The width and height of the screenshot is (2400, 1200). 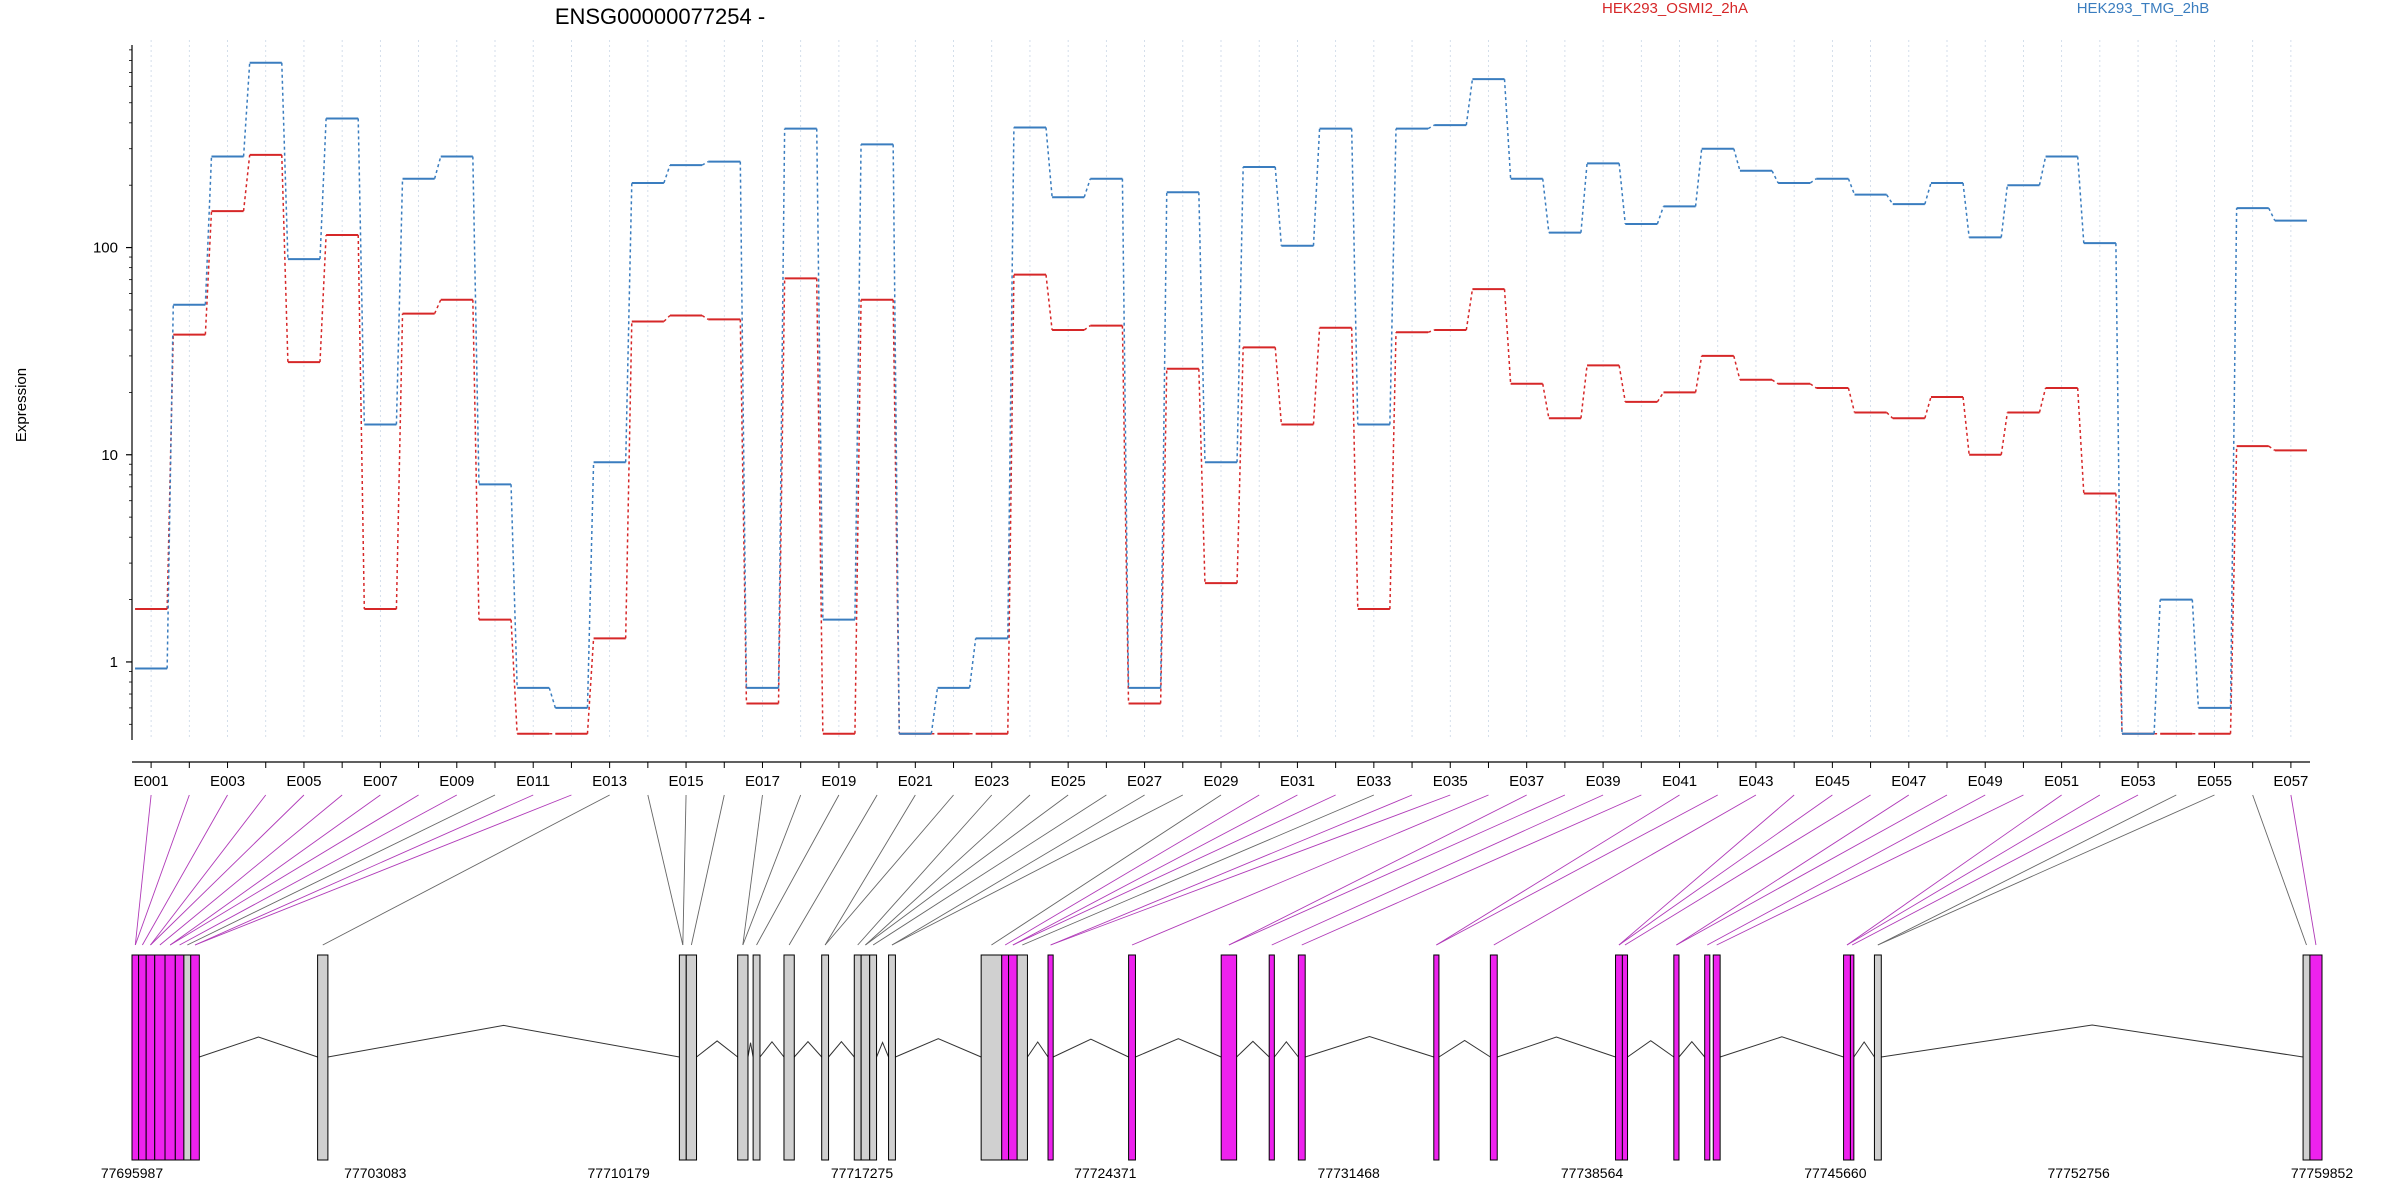 I want to click on exon-connector-e005, so click(x=227, y=870).